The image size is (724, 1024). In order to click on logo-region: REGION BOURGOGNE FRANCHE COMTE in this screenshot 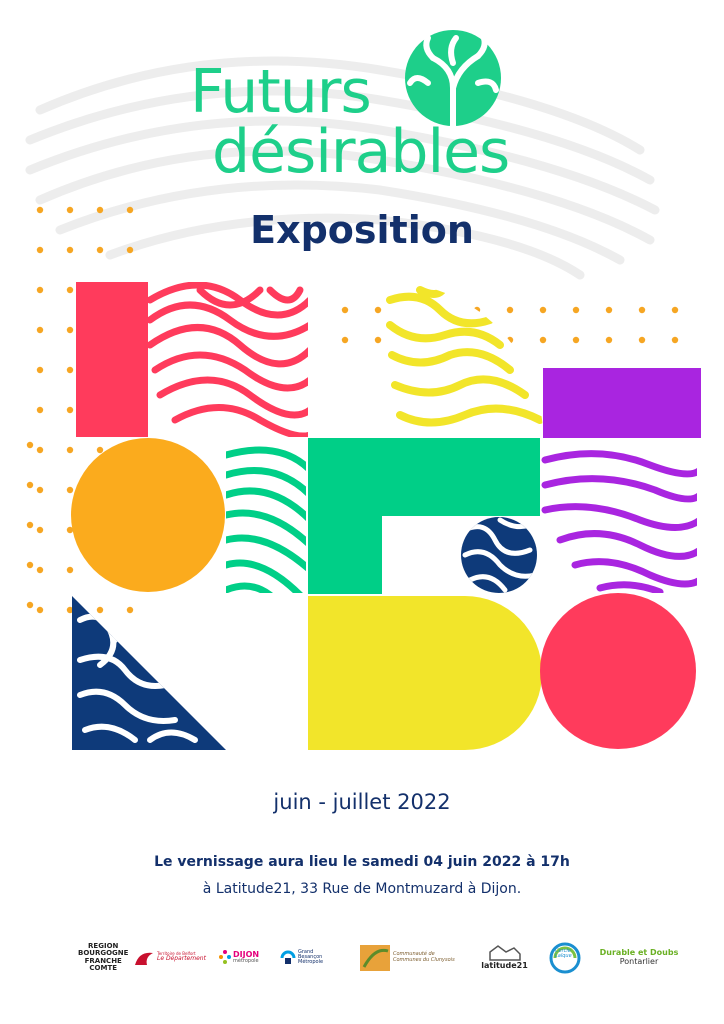, I will do `click(107, 957)`.